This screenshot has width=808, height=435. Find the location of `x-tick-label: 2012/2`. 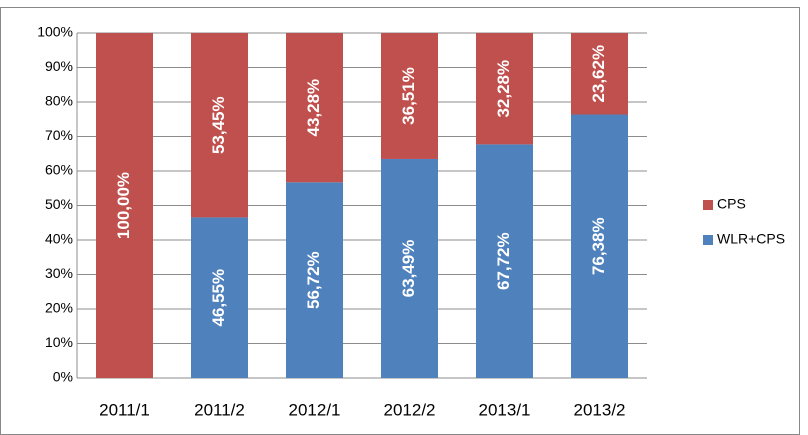

x-tick-label: 2012/2 is located at coordinates (410, 409).